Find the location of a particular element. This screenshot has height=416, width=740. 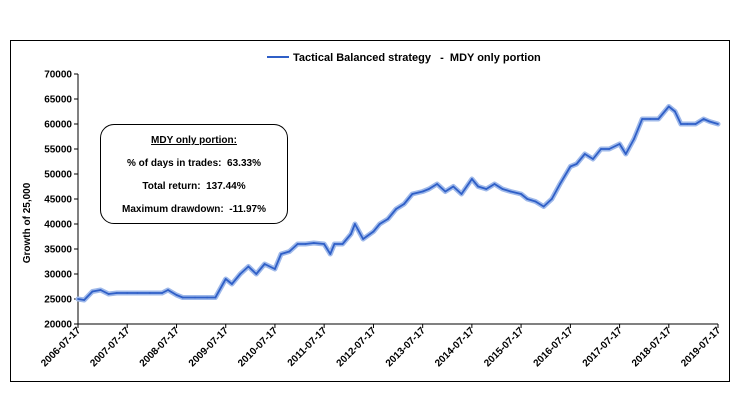

x-tick-label: 2018-07-17 is located at coordinates (652, 347).